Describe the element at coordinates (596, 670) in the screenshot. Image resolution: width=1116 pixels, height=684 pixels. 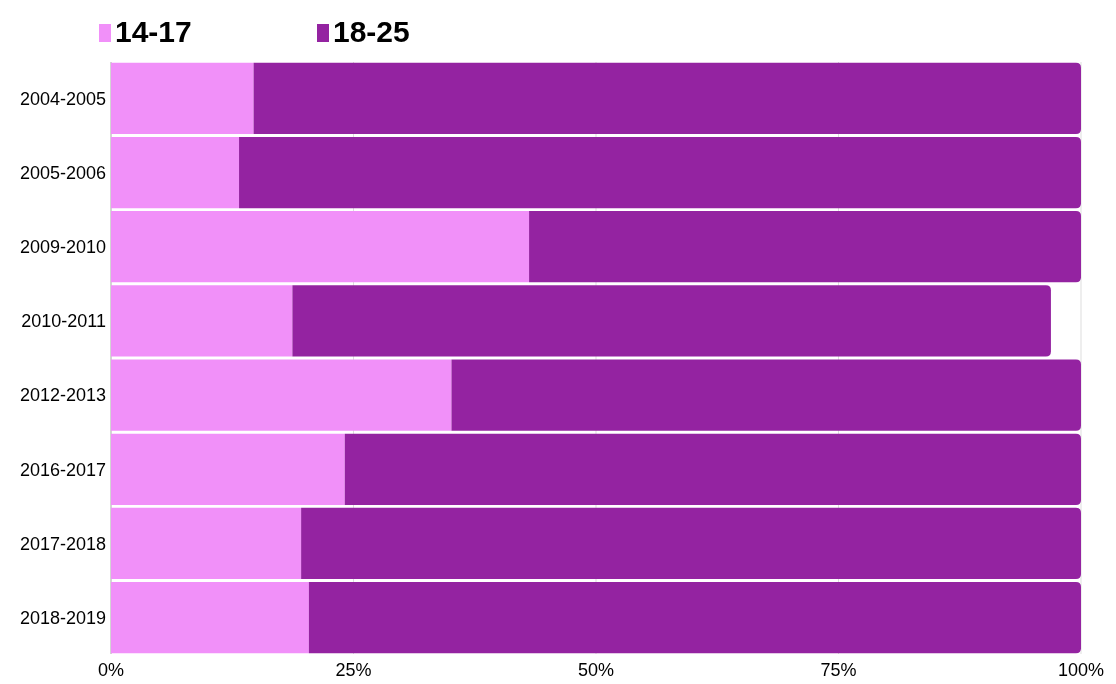
I see `x-tick-label: 50%` at that location.